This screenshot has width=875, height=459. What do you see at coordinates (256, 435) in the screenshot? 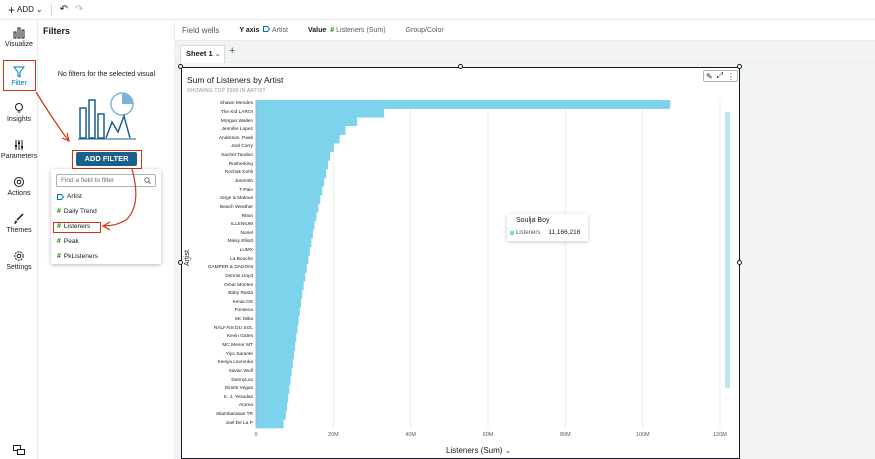
I see `x-tick-label: 0` at bounding box center [256, 435].